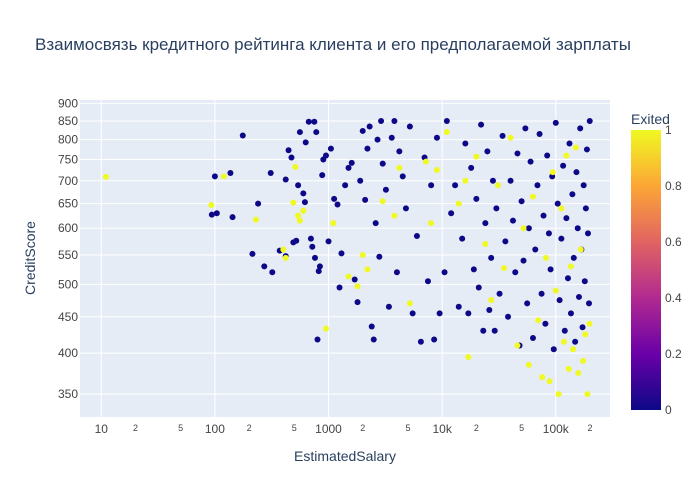 This screenshot has height=500, width=700. Describe the element at coordinates (68, 140) in the screenshot. I see `y-tick-label: 800` at that location.